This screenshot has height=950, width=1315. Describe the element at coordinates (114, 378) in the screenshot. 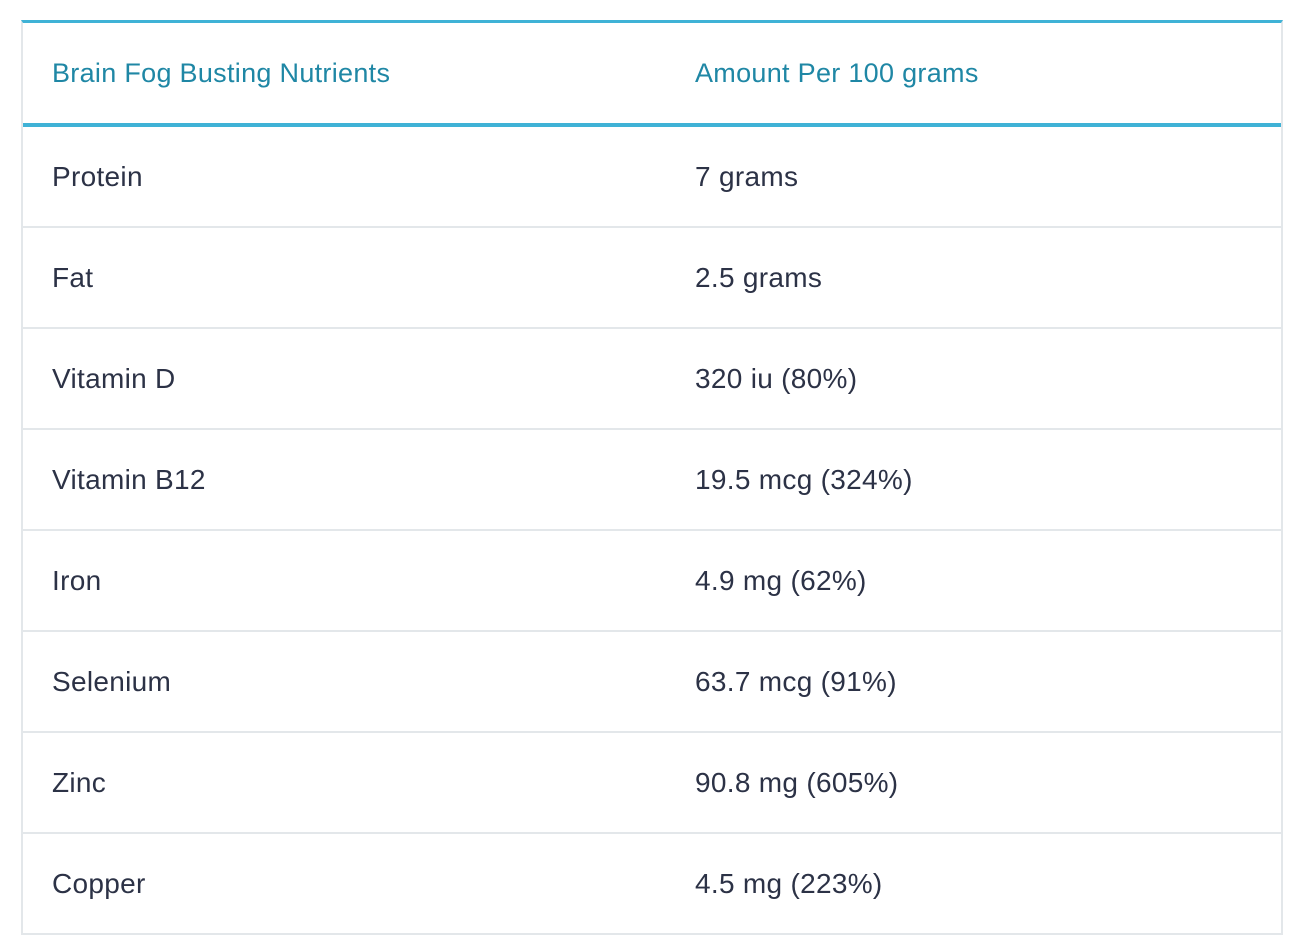

I see `nutrient-cell: Vitamin D` at that location.